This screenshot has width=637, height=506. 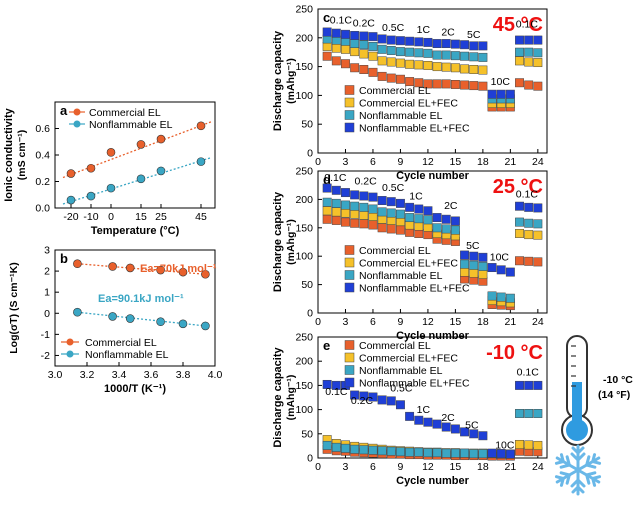 What do you see at coordinates (416, 196) in the screenshot?
I see `rate-label: 1C` at bounding box center [416, 196].